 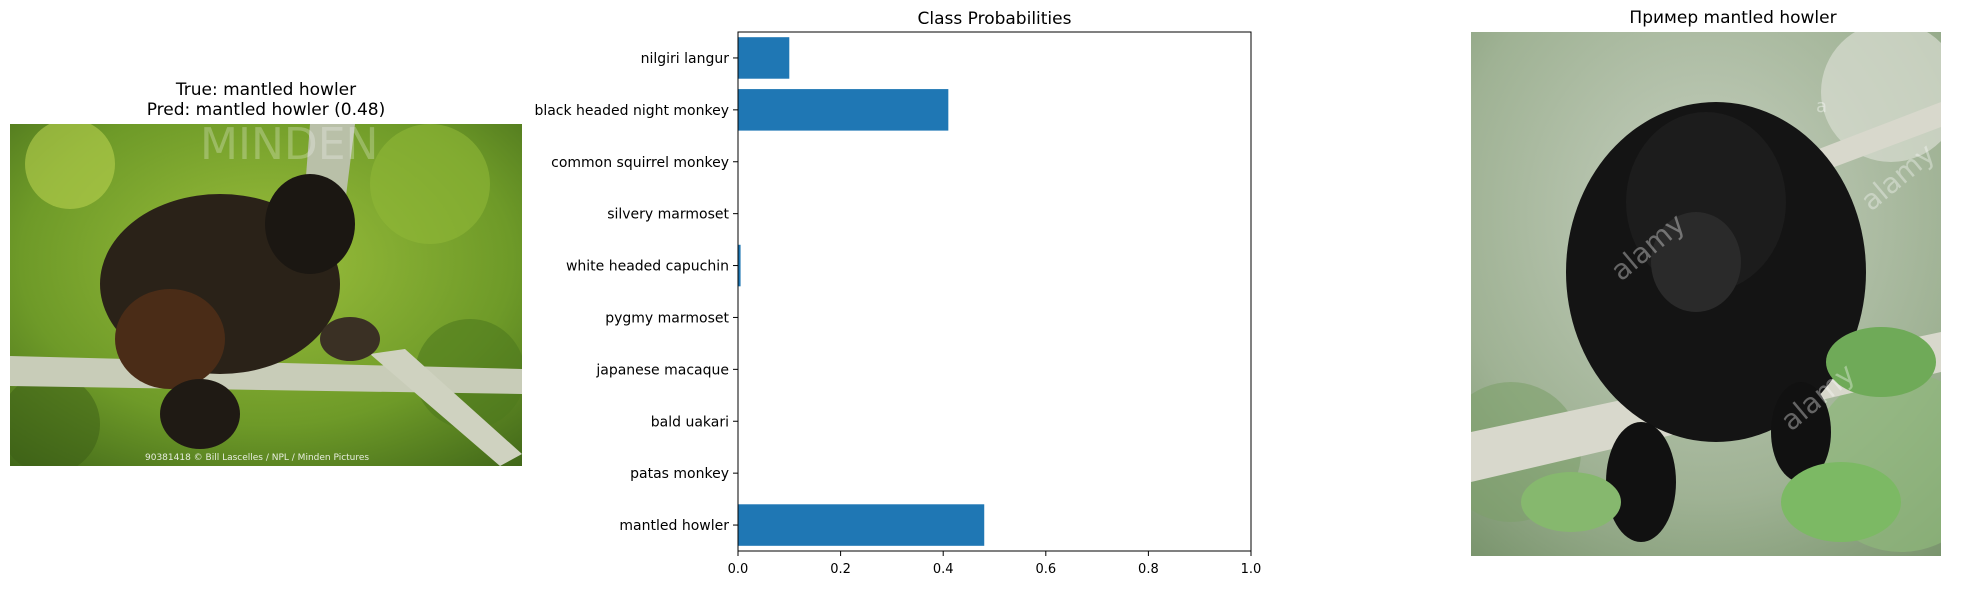 I want to click on ytick-label: white headed capuchin, so click(x=647, y=267).